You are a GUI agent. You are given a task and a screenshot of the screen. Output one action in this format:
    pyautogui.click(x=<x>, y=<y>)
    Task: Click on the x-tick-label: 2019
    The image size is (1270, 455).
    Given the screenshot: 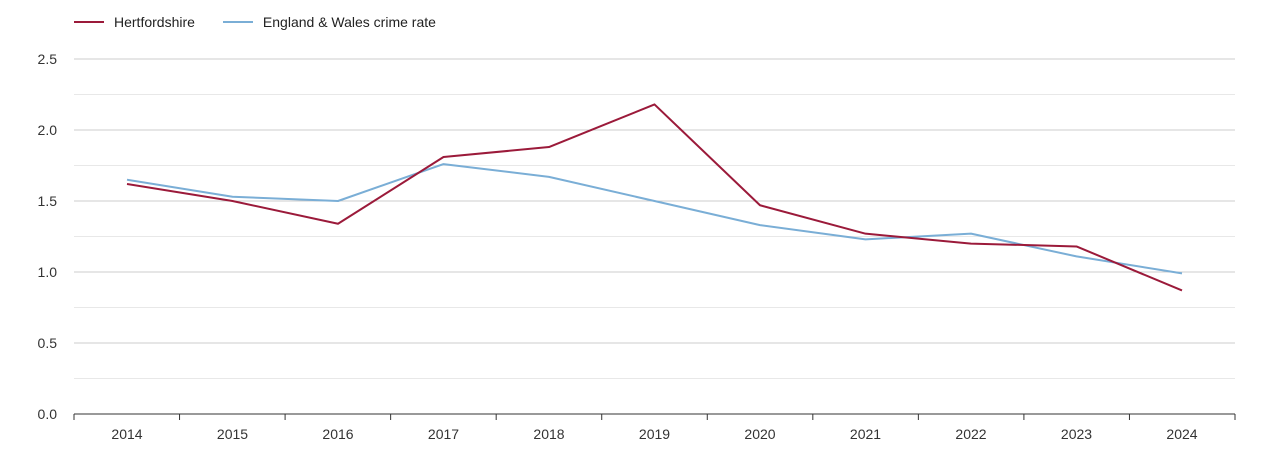 What is the action you would take?
    pyautogui.click(x=654, y=434)
    